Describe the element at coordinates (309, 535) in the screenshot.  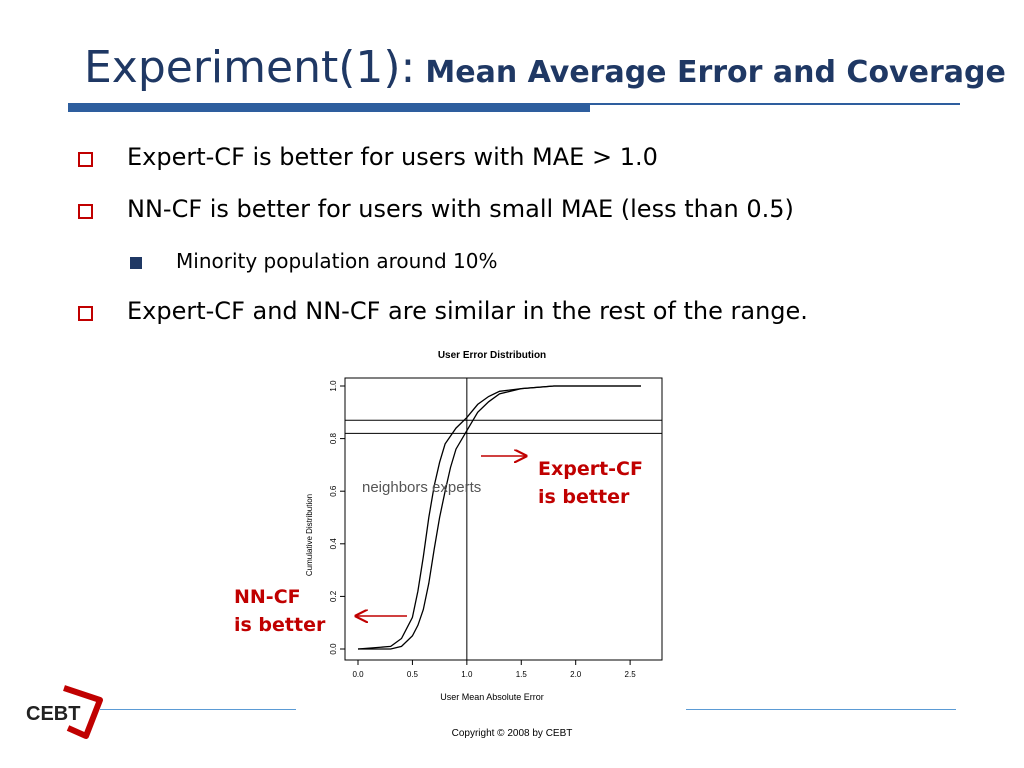
I see `y-axis-label: Cumulative Distribution` at that location.